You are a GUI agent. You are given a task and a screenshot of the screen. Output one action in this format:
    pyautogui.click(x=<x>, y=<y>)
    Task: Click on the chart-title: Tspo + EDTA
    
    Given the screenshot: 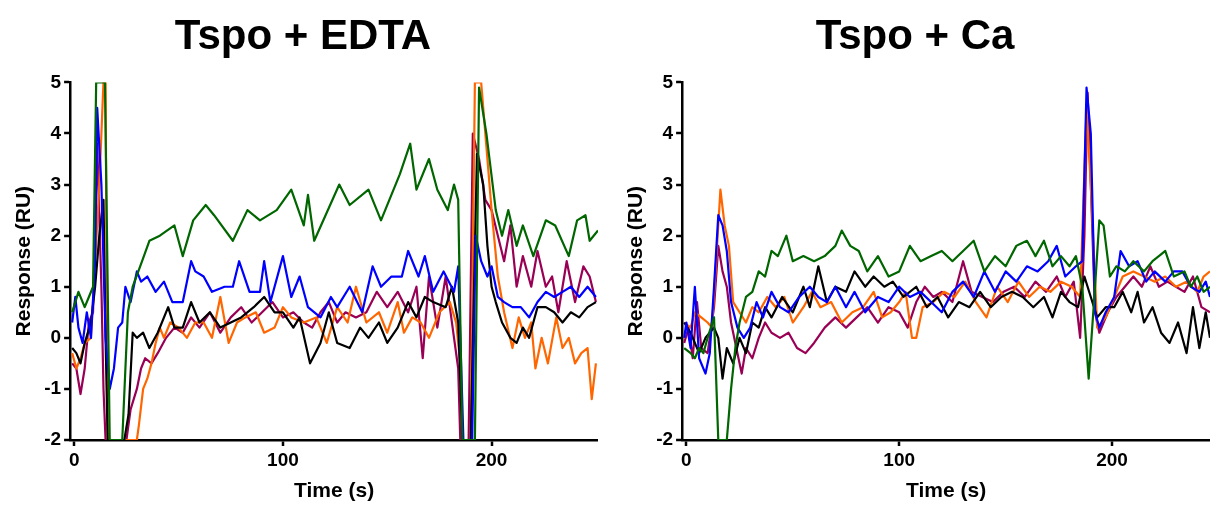 What is the action you would take?
    pyautogui.click(x=303, y=34)
    